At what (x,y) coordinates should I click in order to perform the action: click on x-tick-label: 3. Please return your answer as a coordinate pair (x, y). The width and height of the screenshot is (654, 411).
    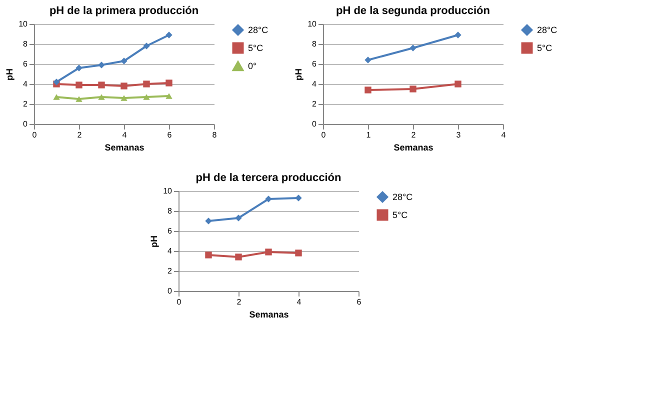
    Looking at the image, I should click on (459, 135).